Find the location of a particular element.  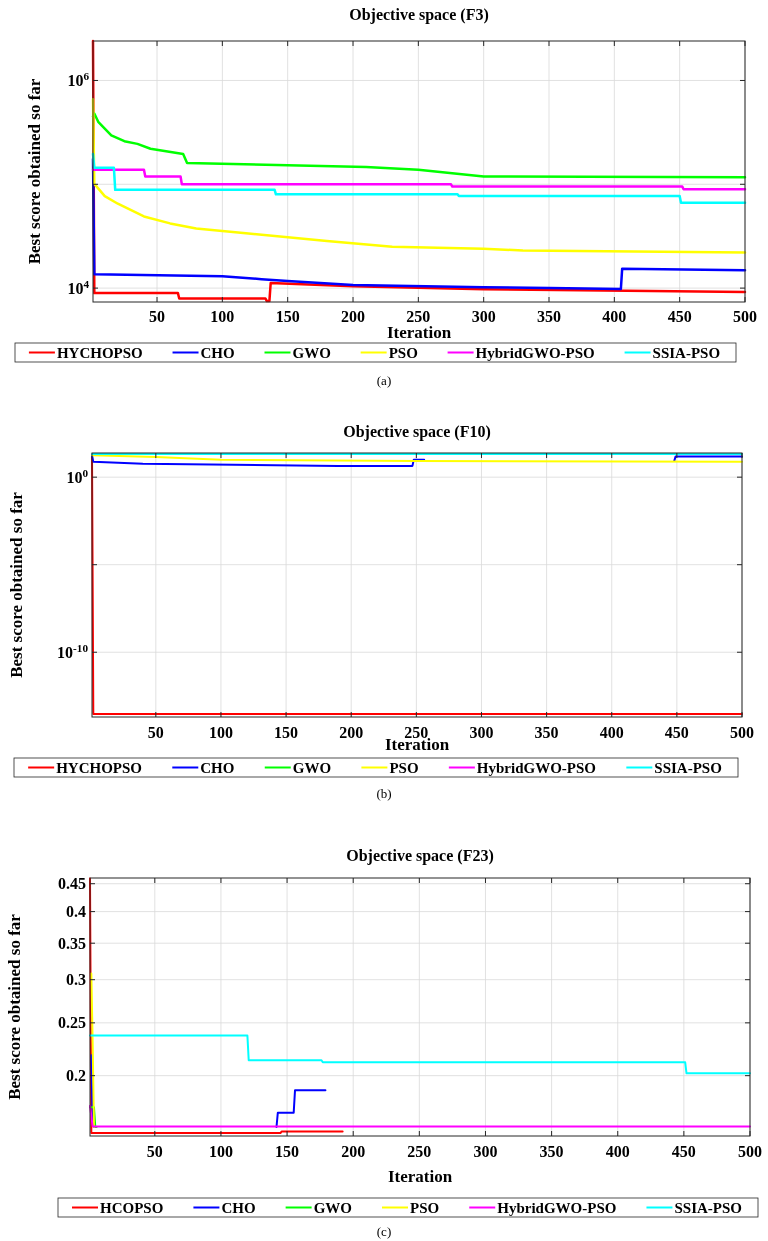

text: (c) is located at coordinates (384, 1231).